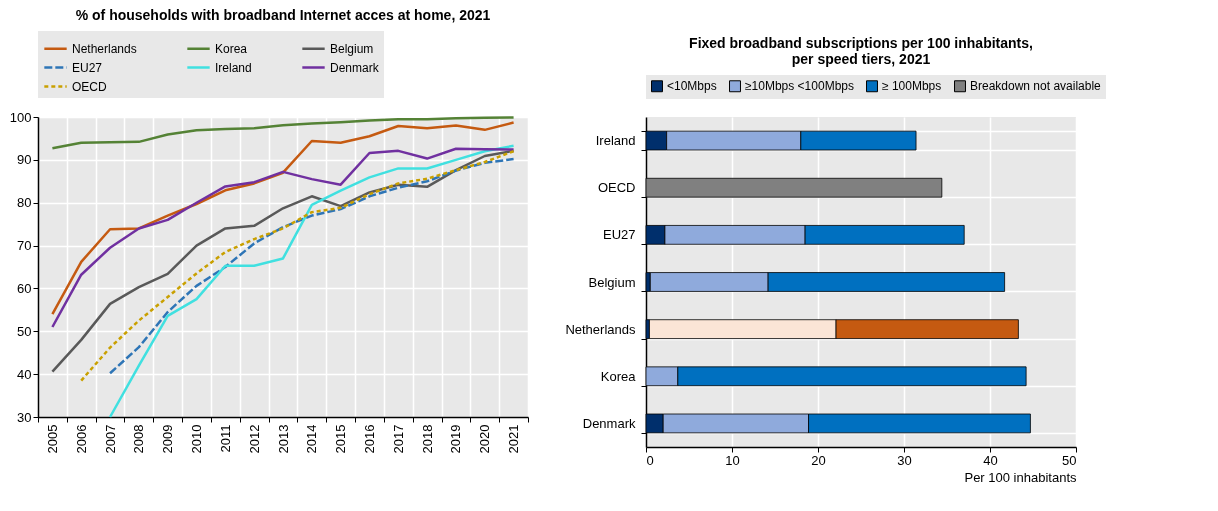 The height and width of the screenshot is (511, 1218). Describe the element at coordinates (225, 438) in the screenshot. I see `x-tick-label: 2011` at that location.